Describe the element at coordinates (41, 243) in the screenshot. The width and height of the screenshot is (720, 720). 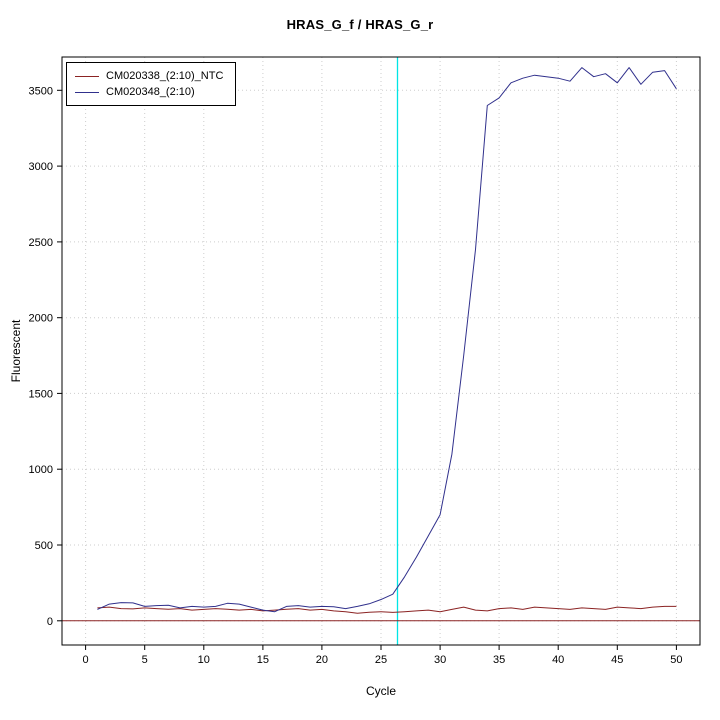
I see `y-tick-label: 2500` at that location.